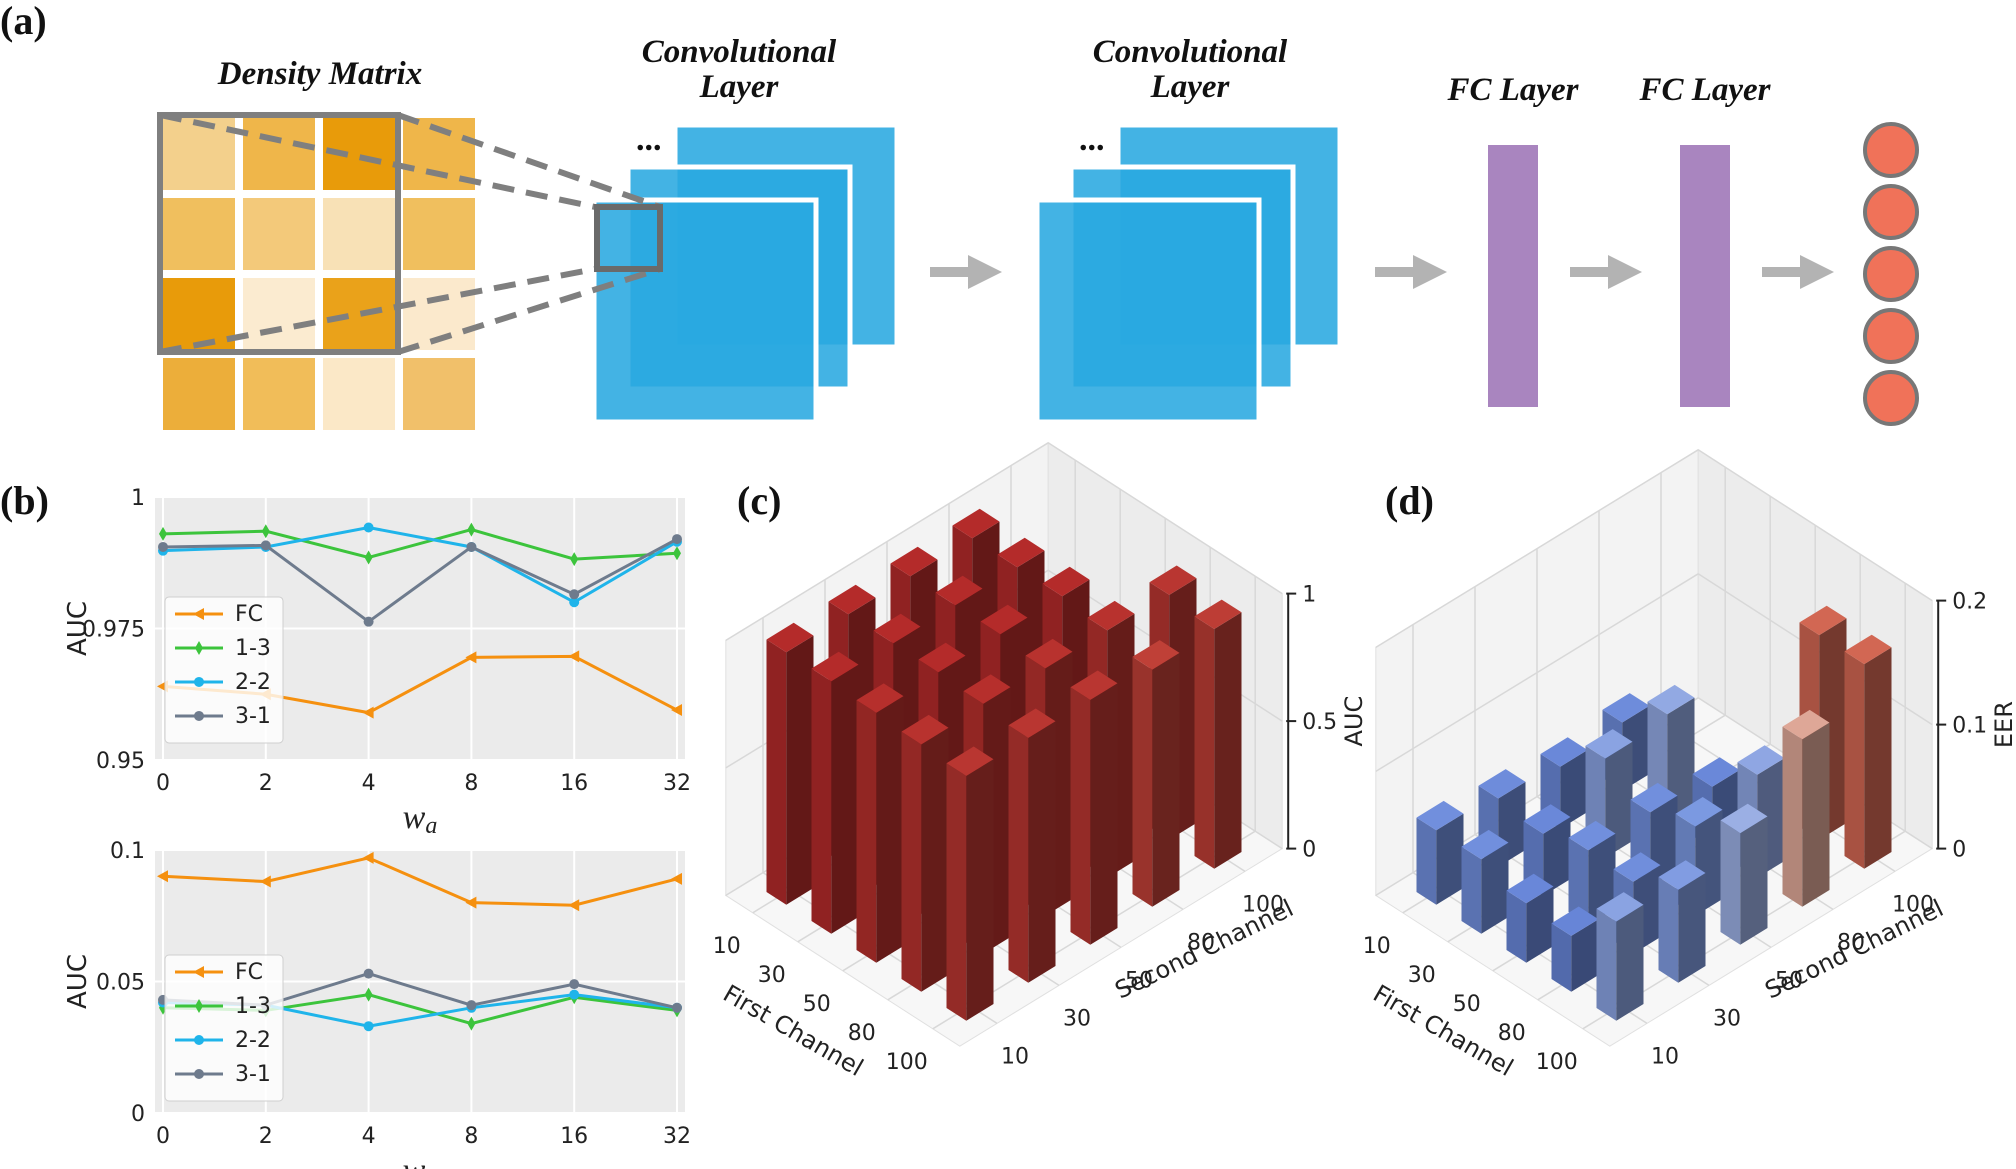  I want to click on x-tick-label: 10, so click(727, 946).